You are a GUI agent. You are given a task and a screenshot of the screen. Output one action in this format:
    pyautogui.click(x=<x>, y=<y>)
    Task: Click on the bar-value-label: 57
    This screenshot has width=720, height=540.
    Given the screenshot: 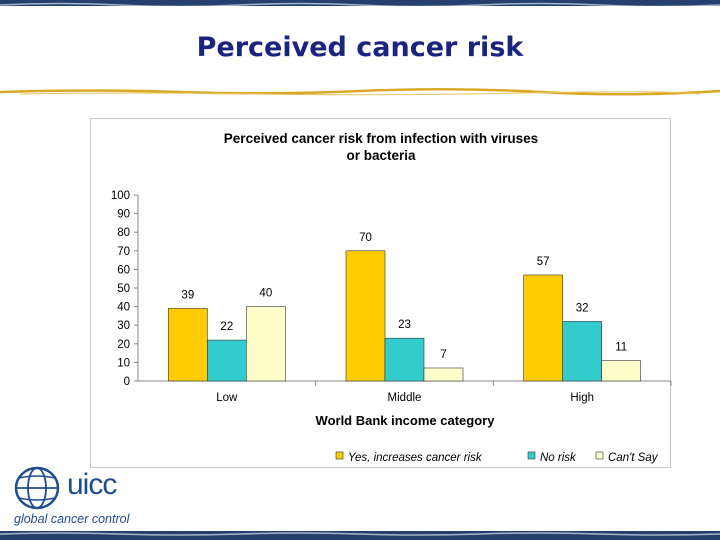 What is the action you would take?
    pyautogui.click(x=543, y=262)
    